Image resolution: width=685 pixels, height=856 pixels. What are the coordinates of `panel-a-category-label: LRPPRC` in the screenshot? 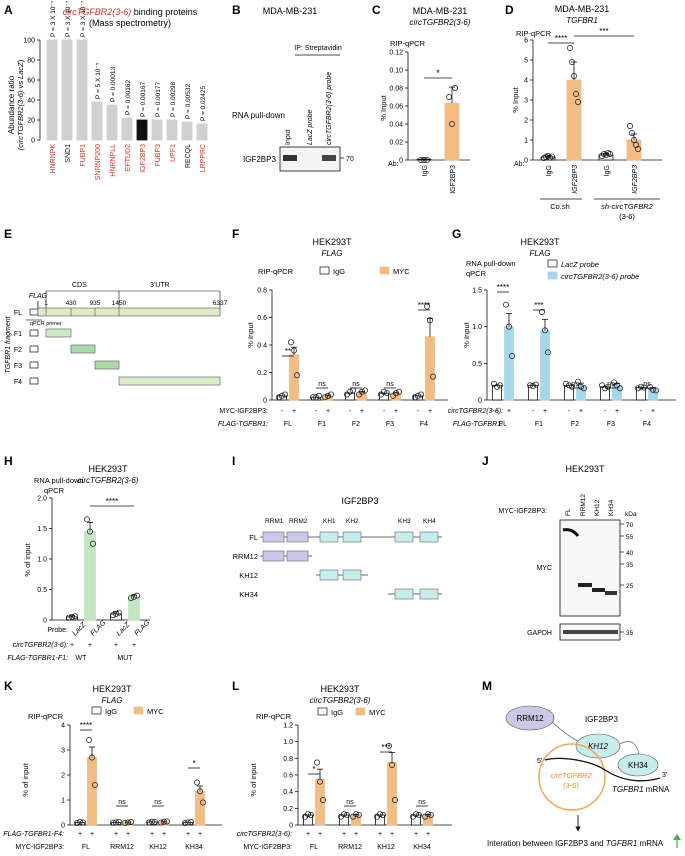 It's located at (203, 158).